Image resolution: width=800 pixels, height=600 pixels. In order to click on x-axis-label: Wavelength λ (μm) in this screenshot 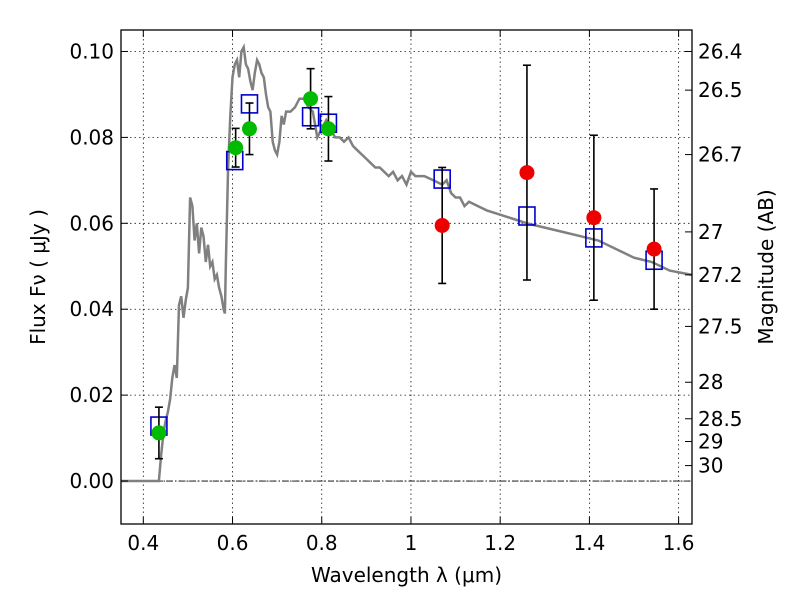, I will do `click(406, 575)`.